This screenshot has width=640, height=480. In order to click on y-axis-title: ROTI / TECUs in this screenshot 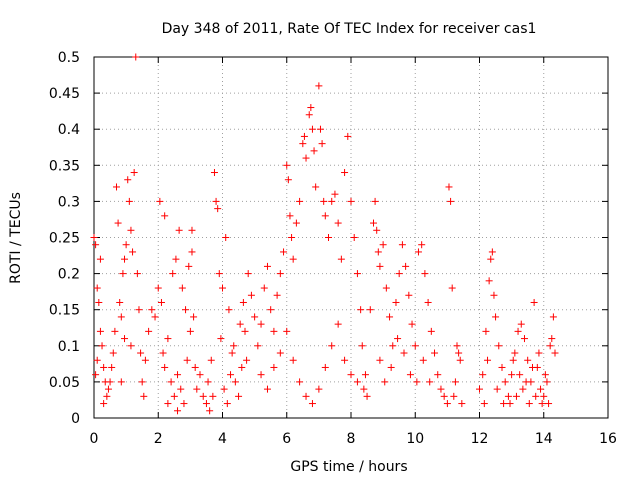, I will do `click(16, 238)`.